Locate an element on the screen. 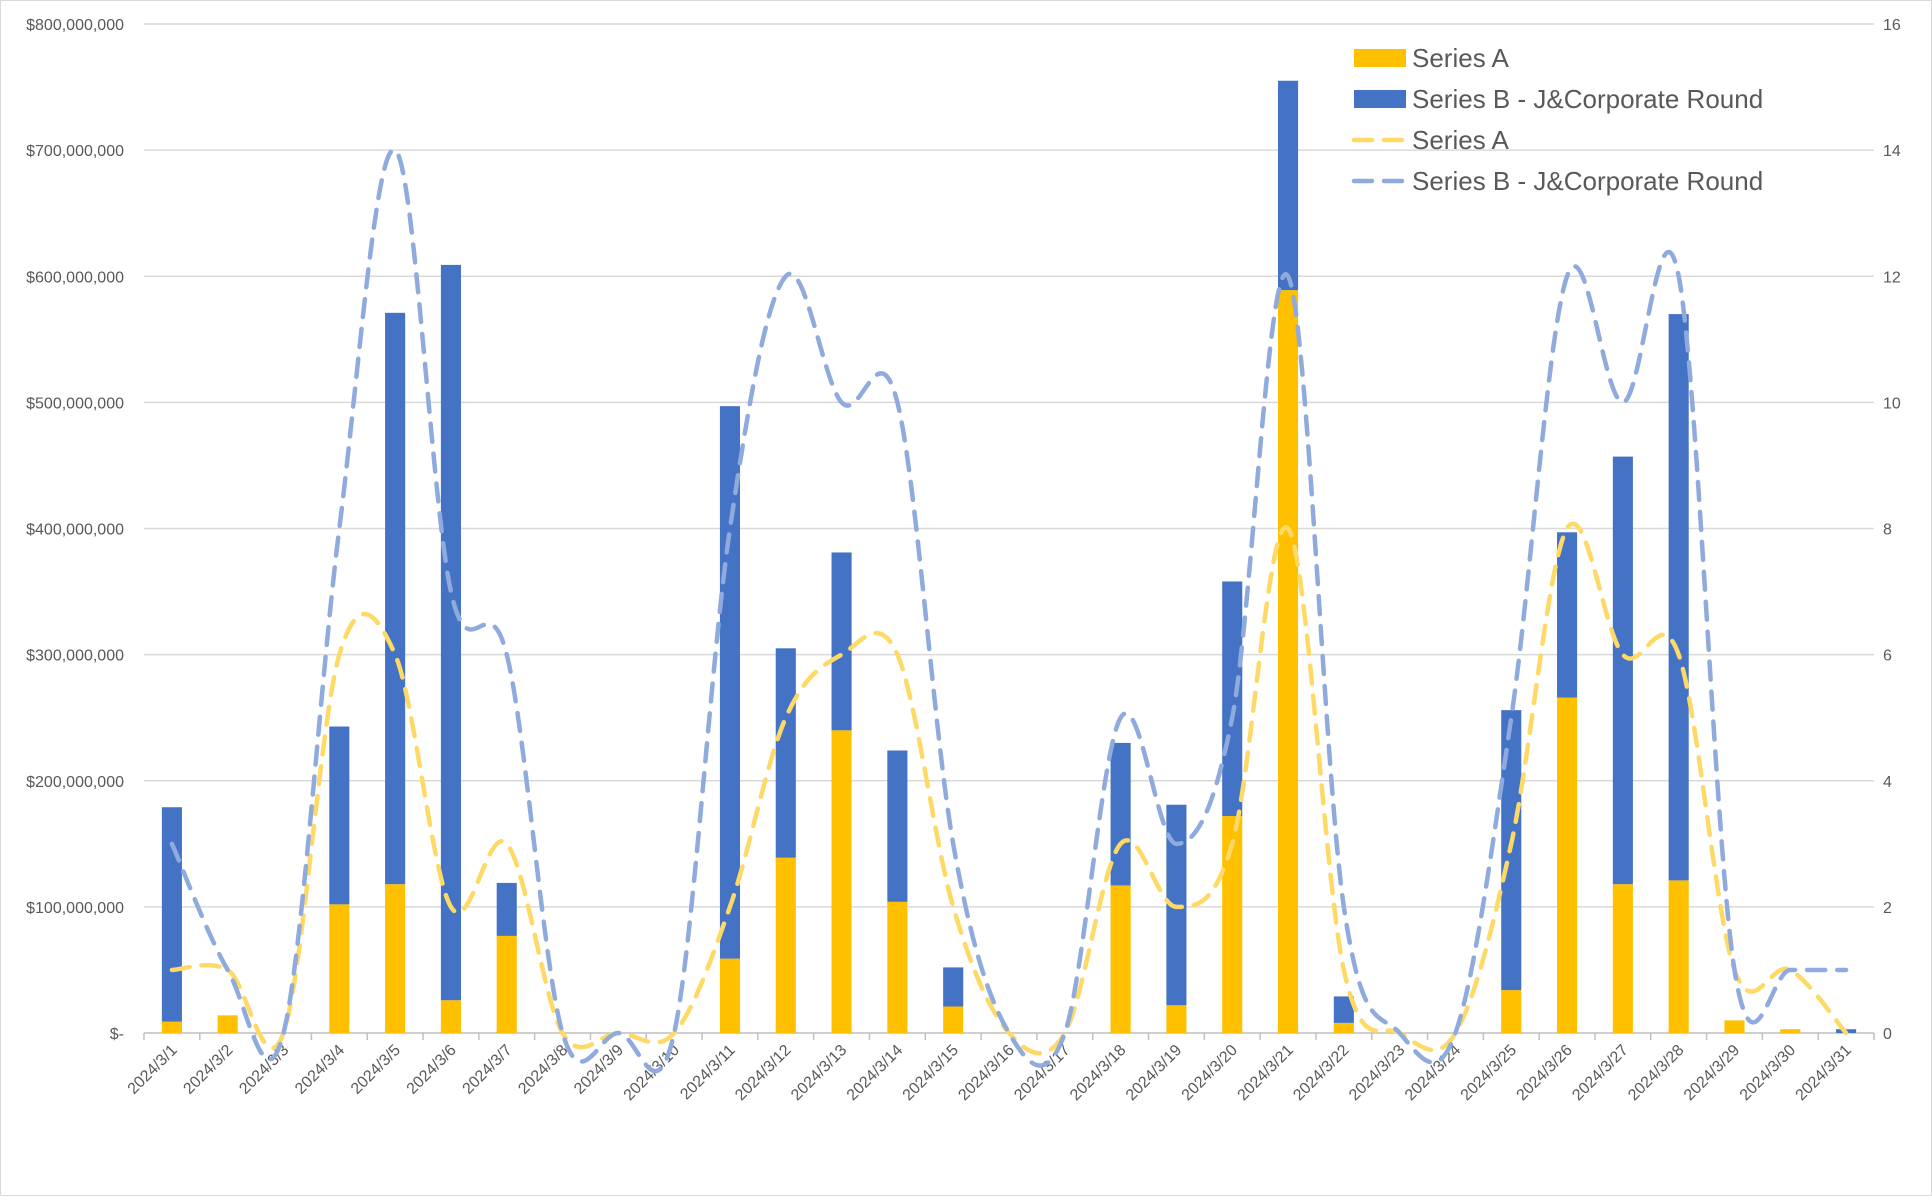  x-tick-label: 2024/3/3 is located at coordinates (264, 1070).